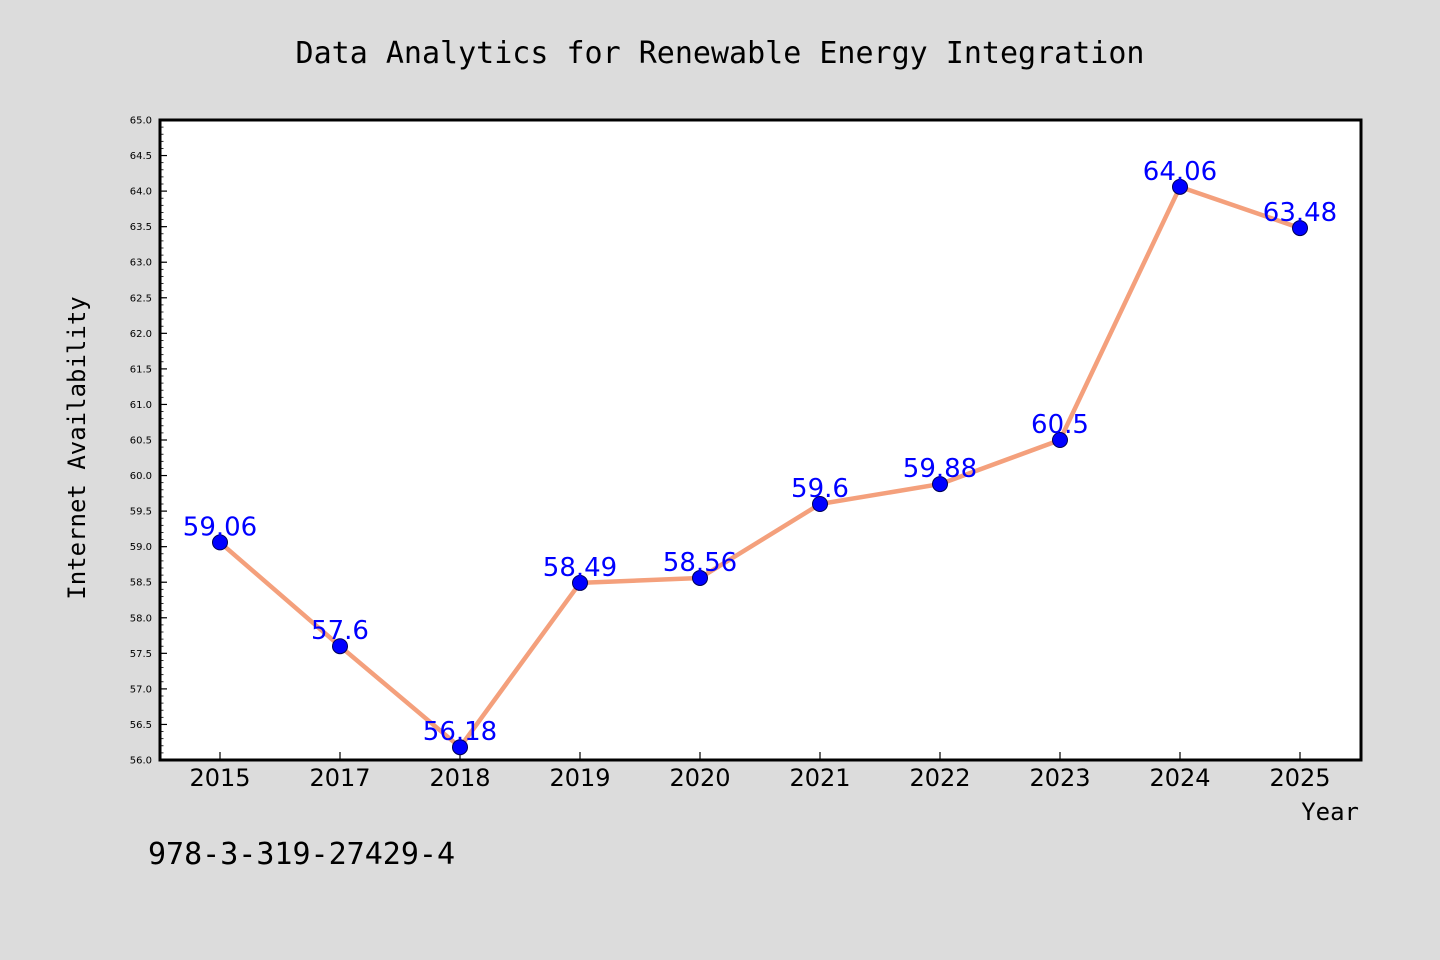 The width and height of the screenshot is (1440, 960). I want to click on y-tick-label: 65.0, so click(141, 121).